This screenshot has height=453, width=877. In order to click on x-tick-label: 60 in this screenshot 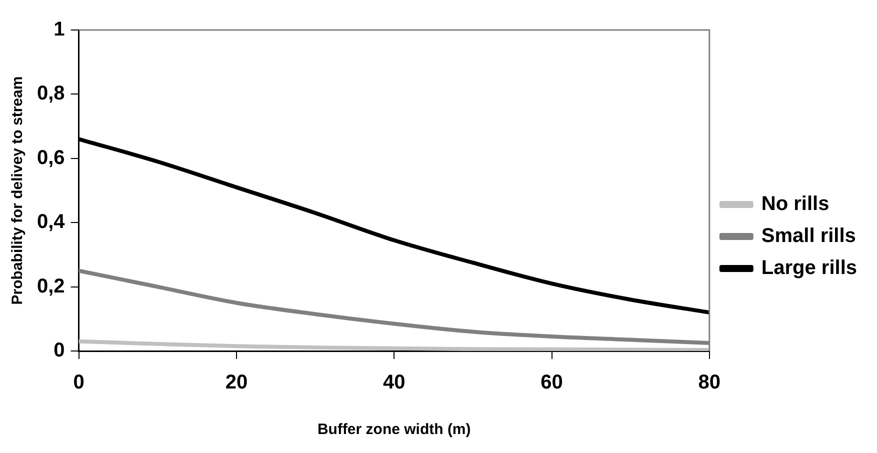, I will do `click(551, 383)`.